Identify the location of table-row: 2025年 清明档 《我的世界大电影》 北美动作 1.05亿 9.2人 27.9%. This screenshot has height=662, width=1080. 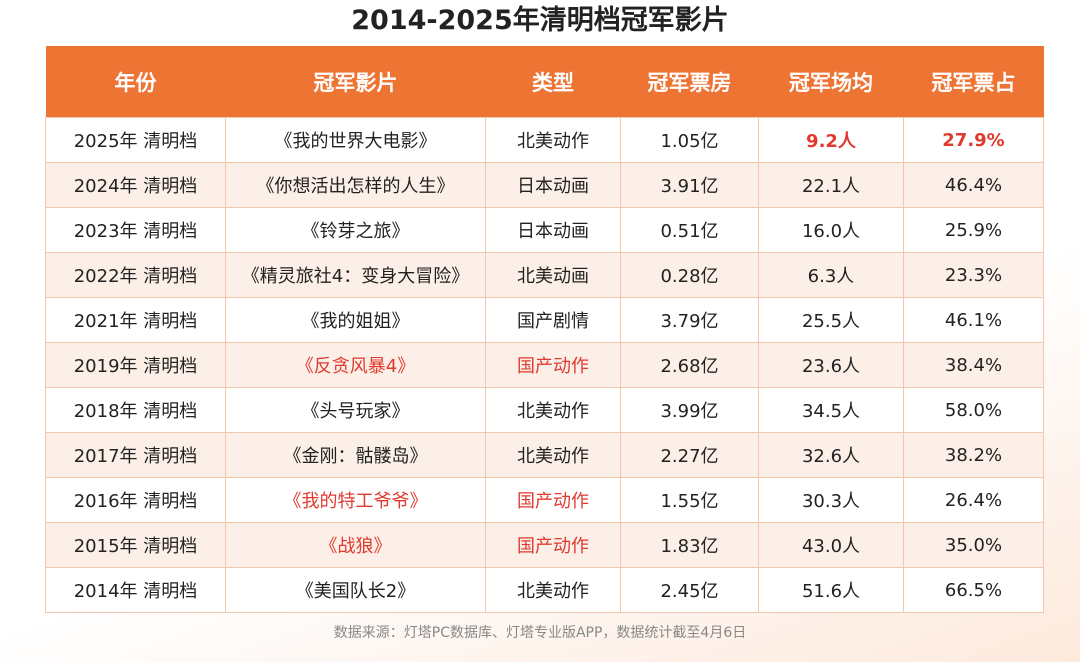
(544, 140).